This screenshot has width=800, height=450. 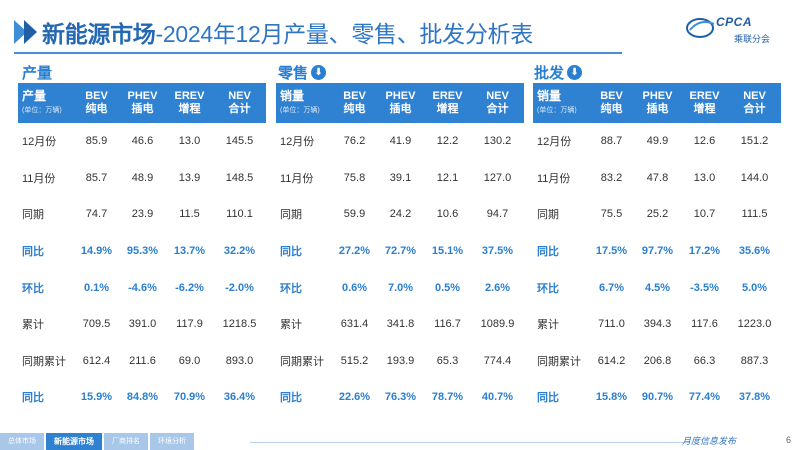 I want to click on column-code: PHEV, so click(x=400, y=96).